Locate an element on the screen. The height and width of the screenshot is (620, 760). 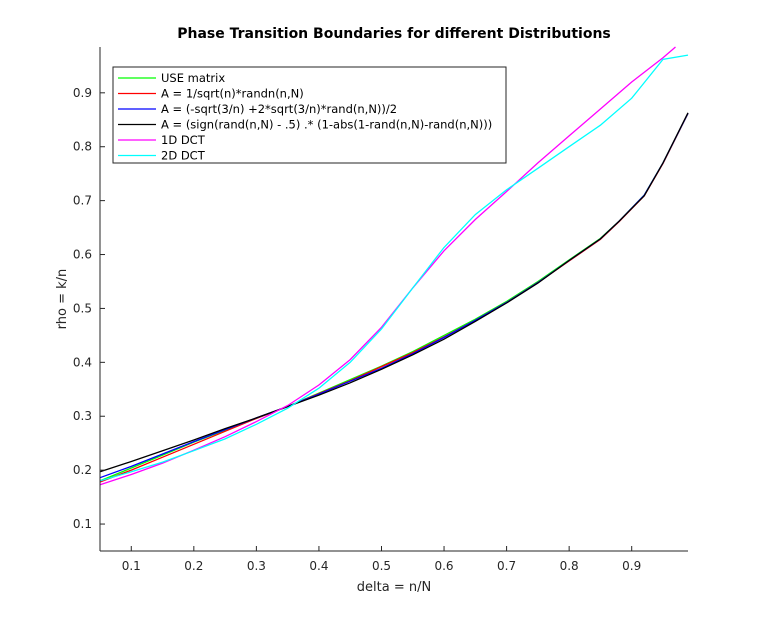
x-tick-label: 0.4 is located at coordinates (318, 566).